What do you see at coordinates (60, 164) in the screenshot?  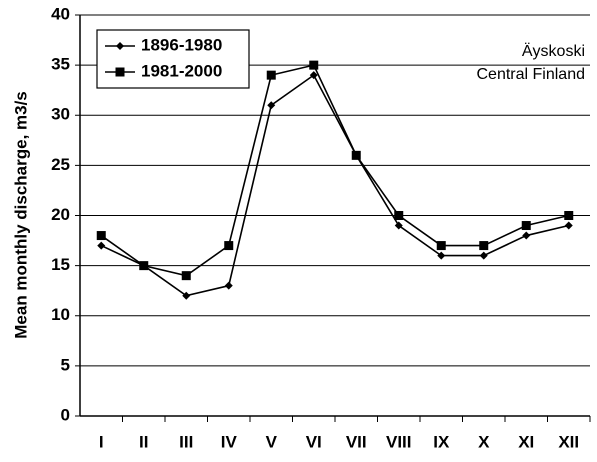 I see `y-tick-label: 25` at bounding box center [60, 164].